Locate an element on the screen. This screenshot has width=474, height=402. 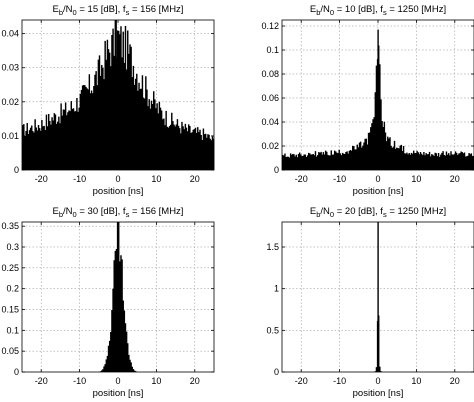
plot4-ytick-label-1: 0.5 is located at coordinates (272, 330).